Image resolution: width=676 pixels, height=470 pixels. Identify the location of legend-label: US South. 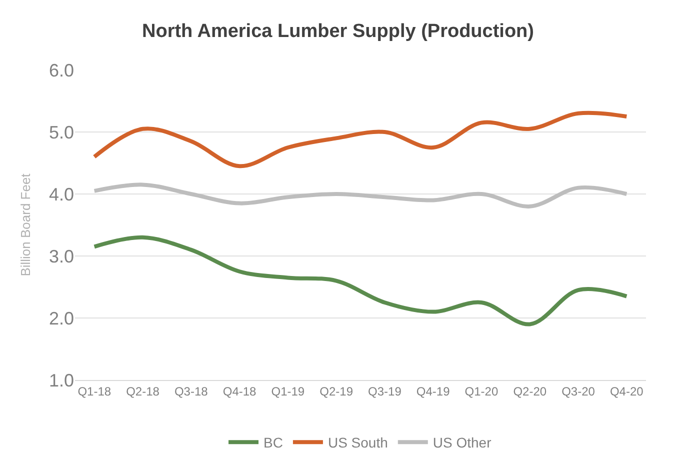
(358, 442).